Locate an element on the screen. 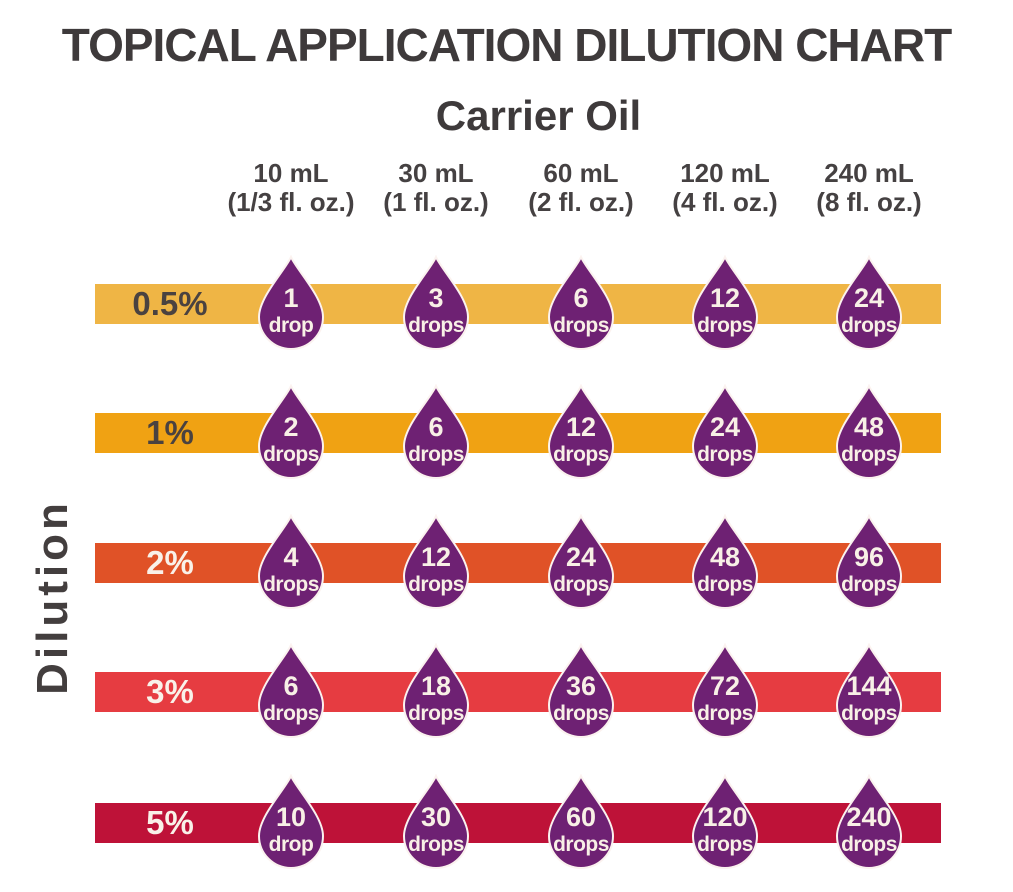 Image resolution: width=1013 pixels, height=892 pixels. carrier-oil-column-header: 120 mL (4 fl. oz.) is located at coordinates (725, 188).